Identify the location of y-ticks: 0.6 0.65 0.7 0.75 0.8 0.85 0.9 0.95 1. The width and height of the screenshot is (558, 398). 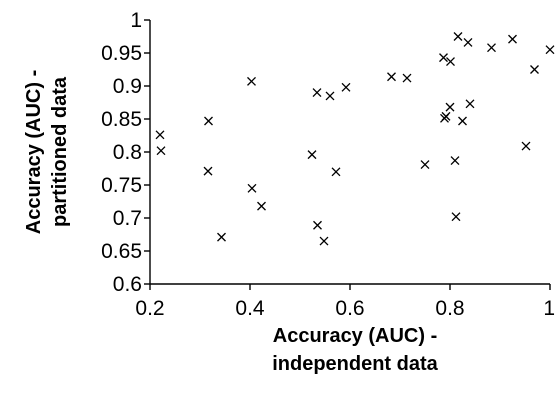
(125, 152).